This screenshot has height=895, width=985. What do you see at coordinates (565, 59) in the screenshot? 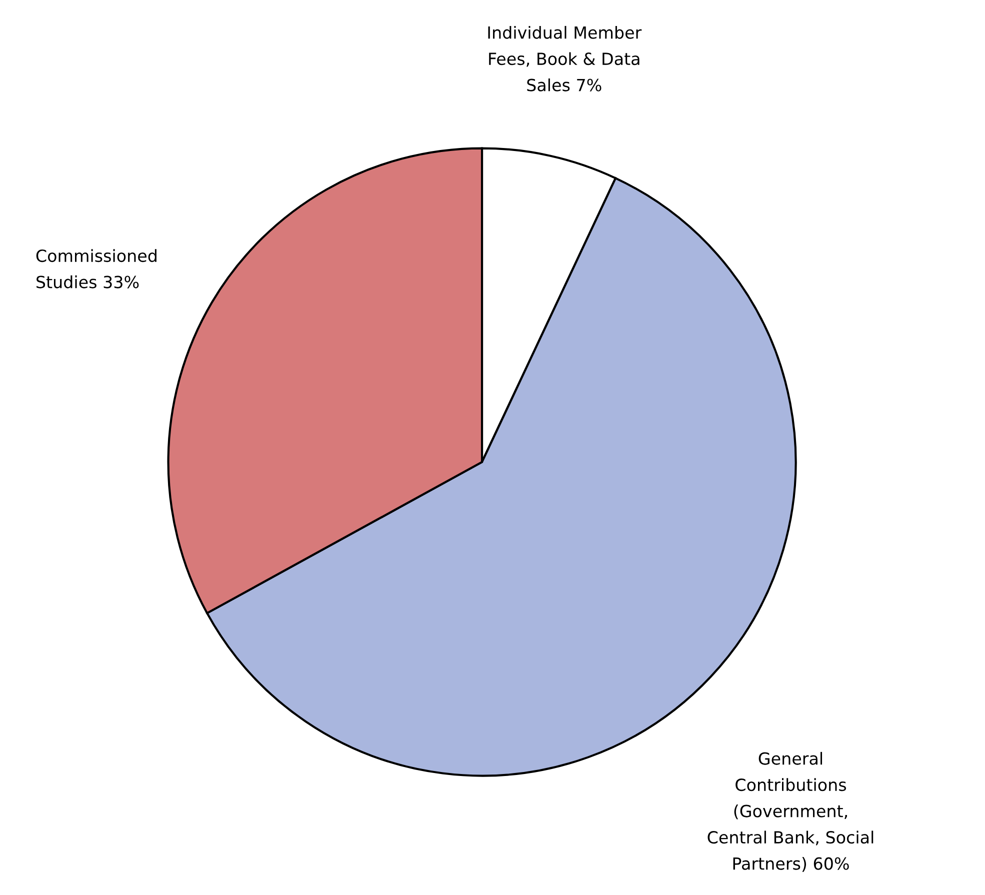
I see `slice-label: Individual Member Fees, Book & Data Sales 7%` at bounding box center [565, 59].